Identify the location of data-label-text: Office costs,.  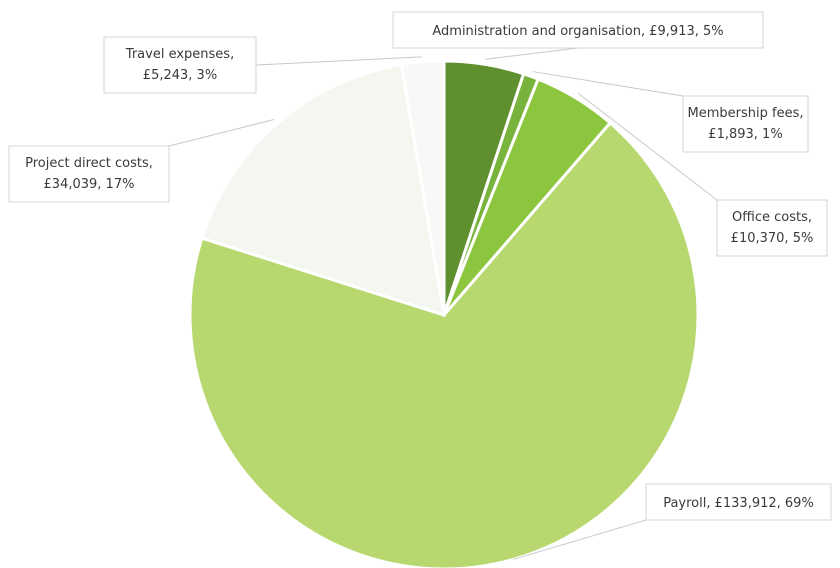
(772, 217).